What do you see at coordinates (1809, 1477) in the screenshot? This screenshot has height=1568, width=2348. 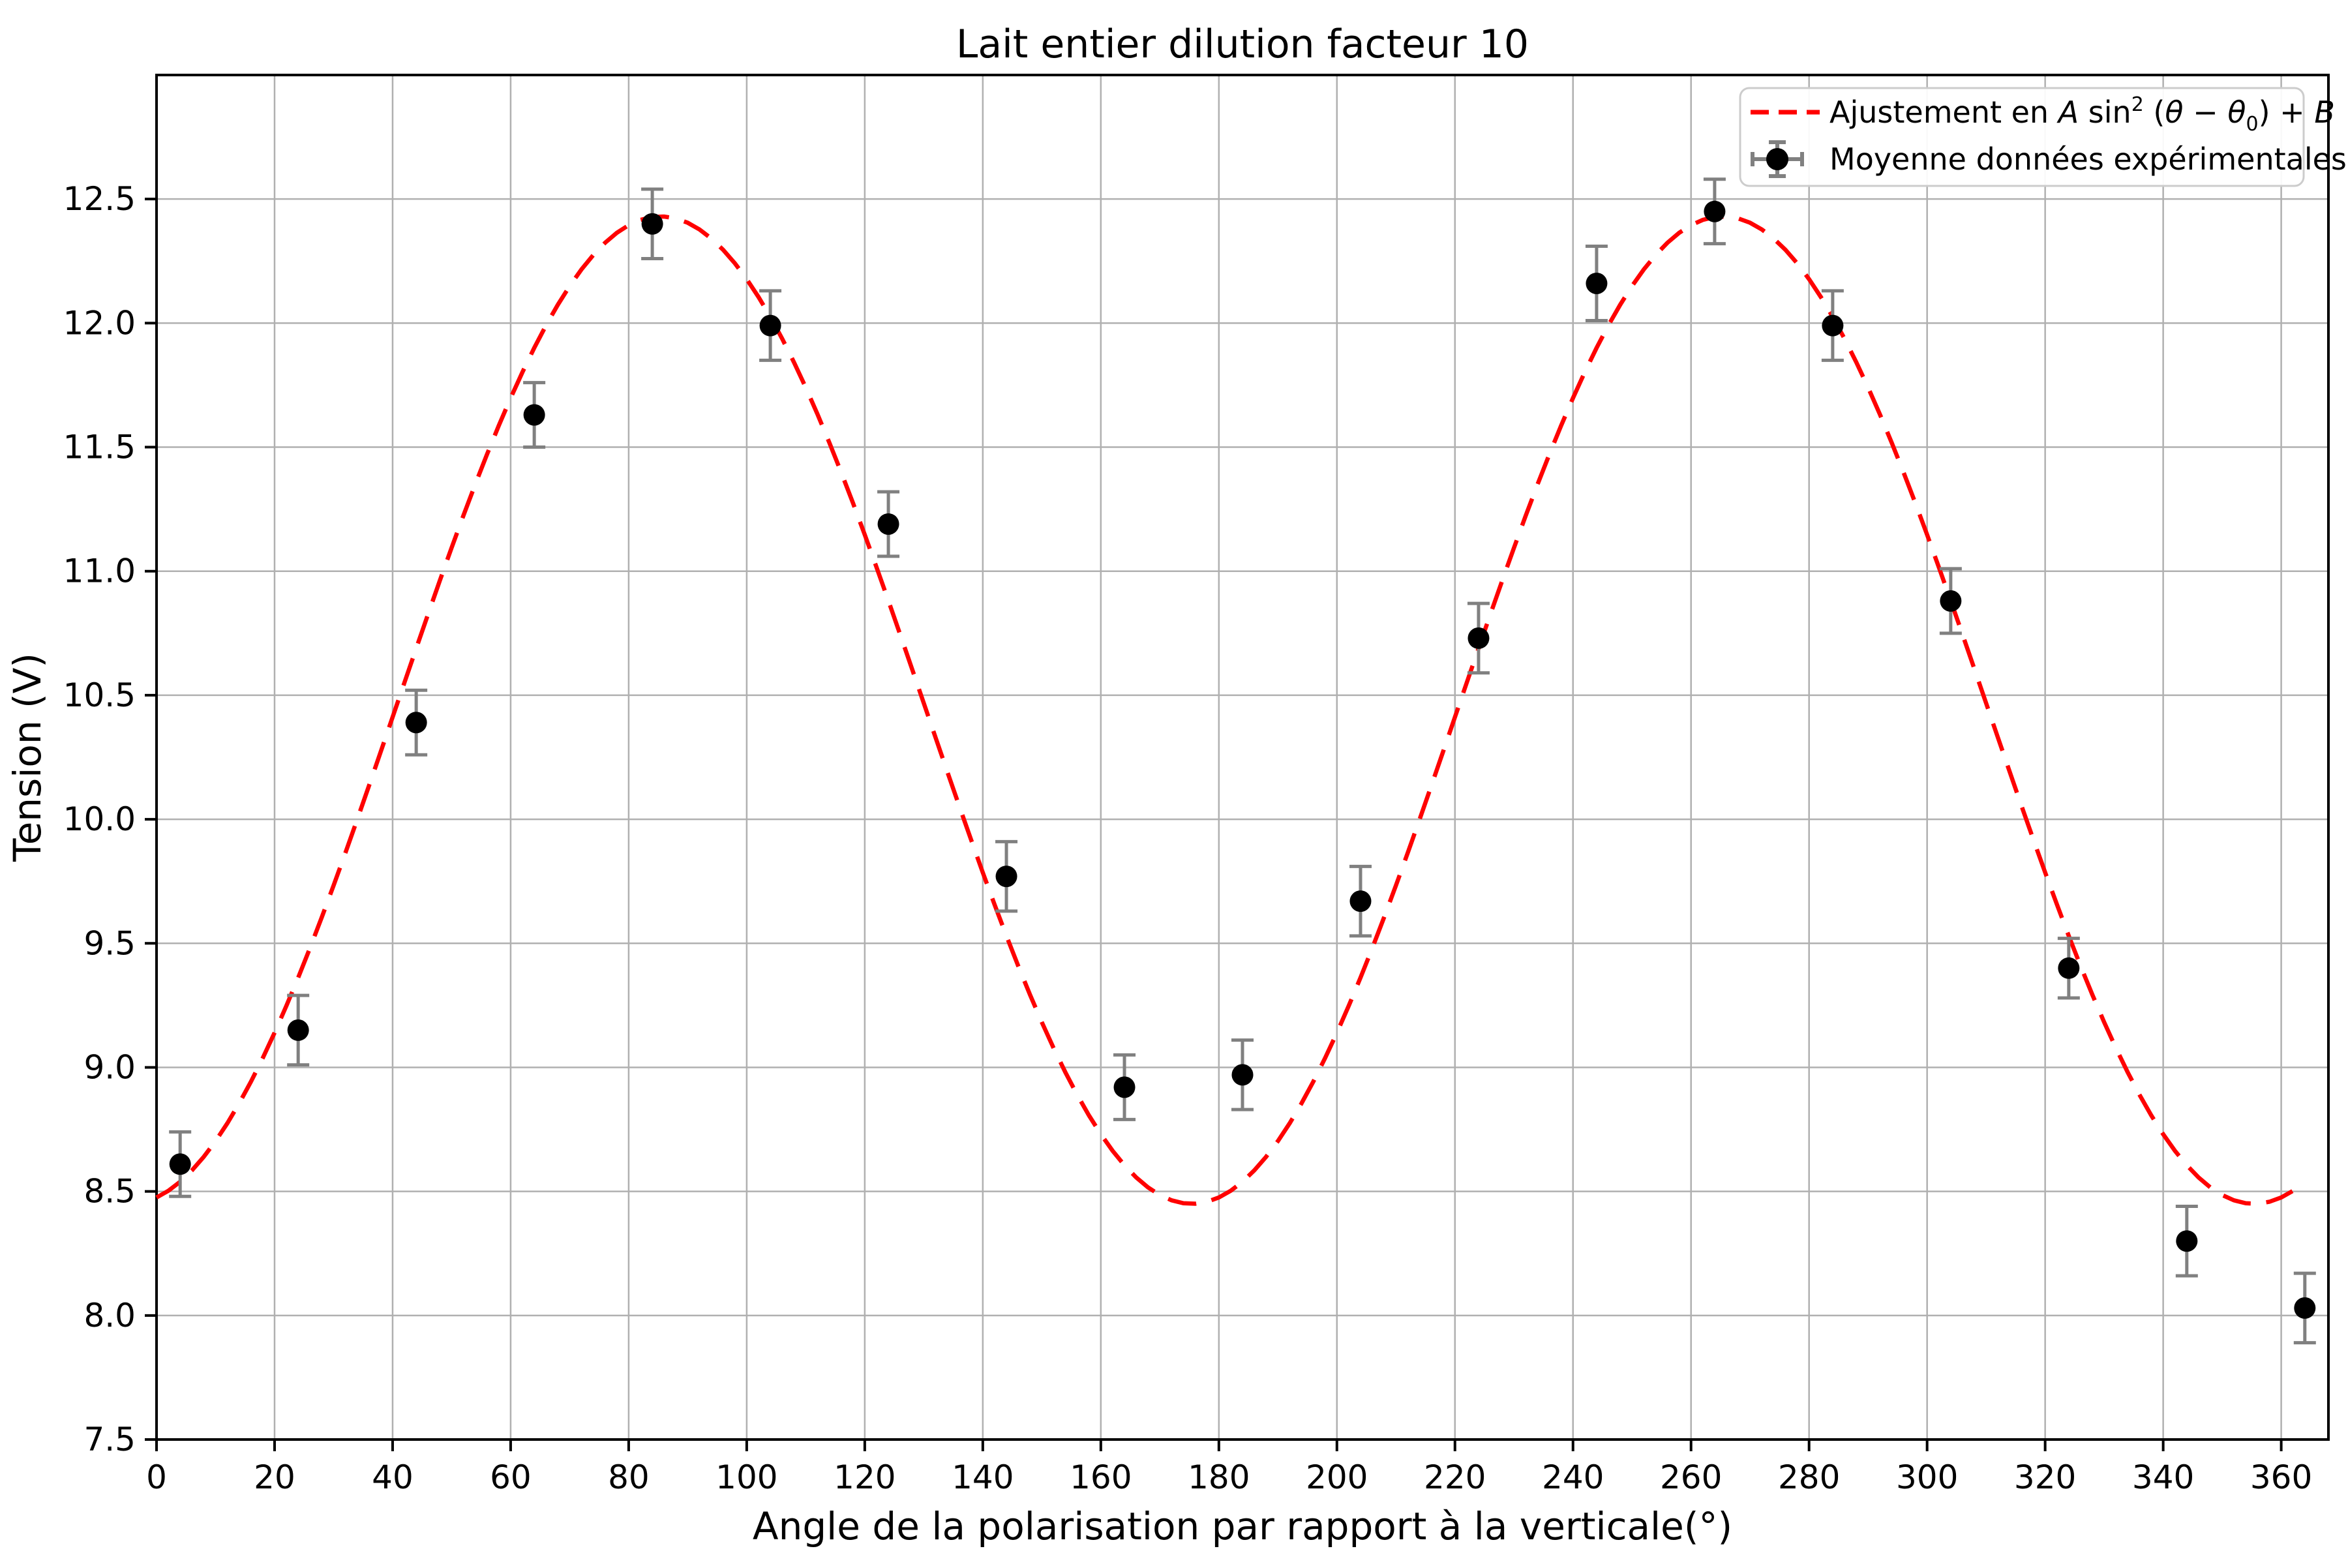 I see `x-tick-label: 280` at bounding box center [1809, 1477].